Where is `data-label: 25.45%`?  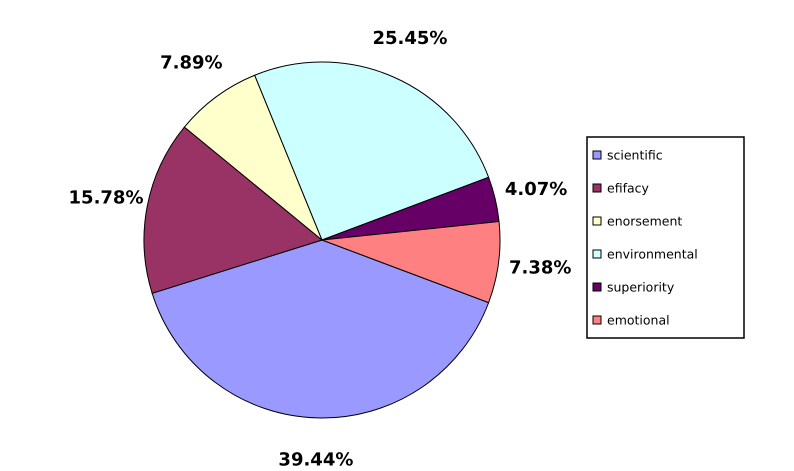 data-label: 25.45% is located at coordinates (410, 38).